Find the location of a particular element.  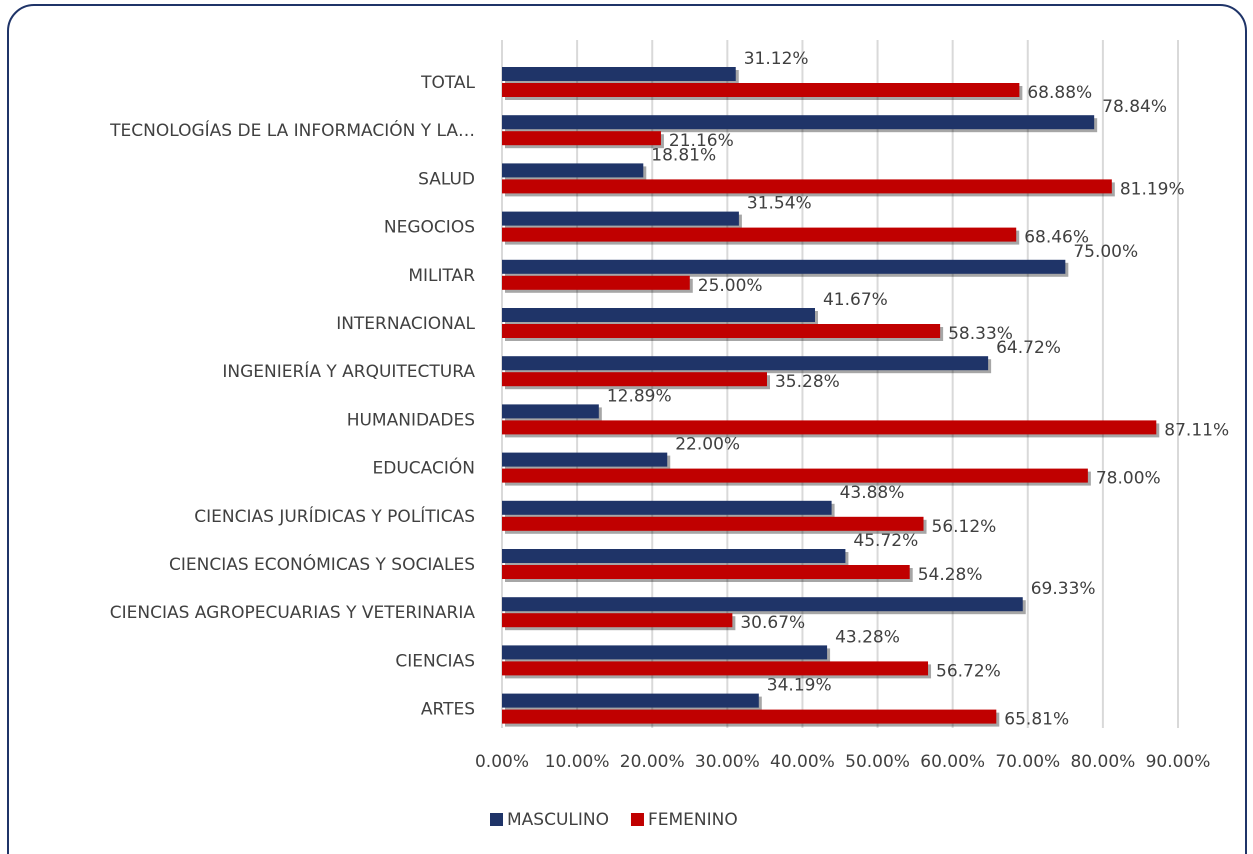

data-label: 54.28% is located at coordinates (950, 575).